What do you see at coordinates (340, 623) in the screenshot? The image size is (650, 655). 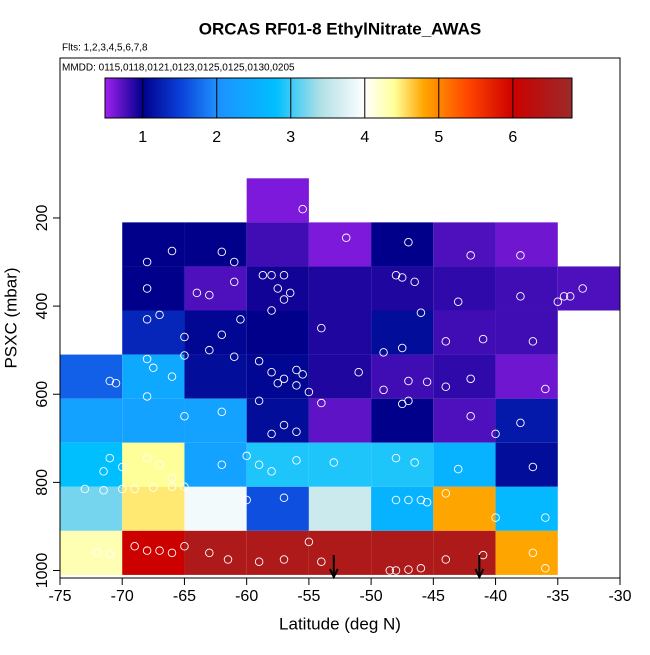 I see `x-axis-label: Latitude (deg N)` at bounding box center [340, 623].